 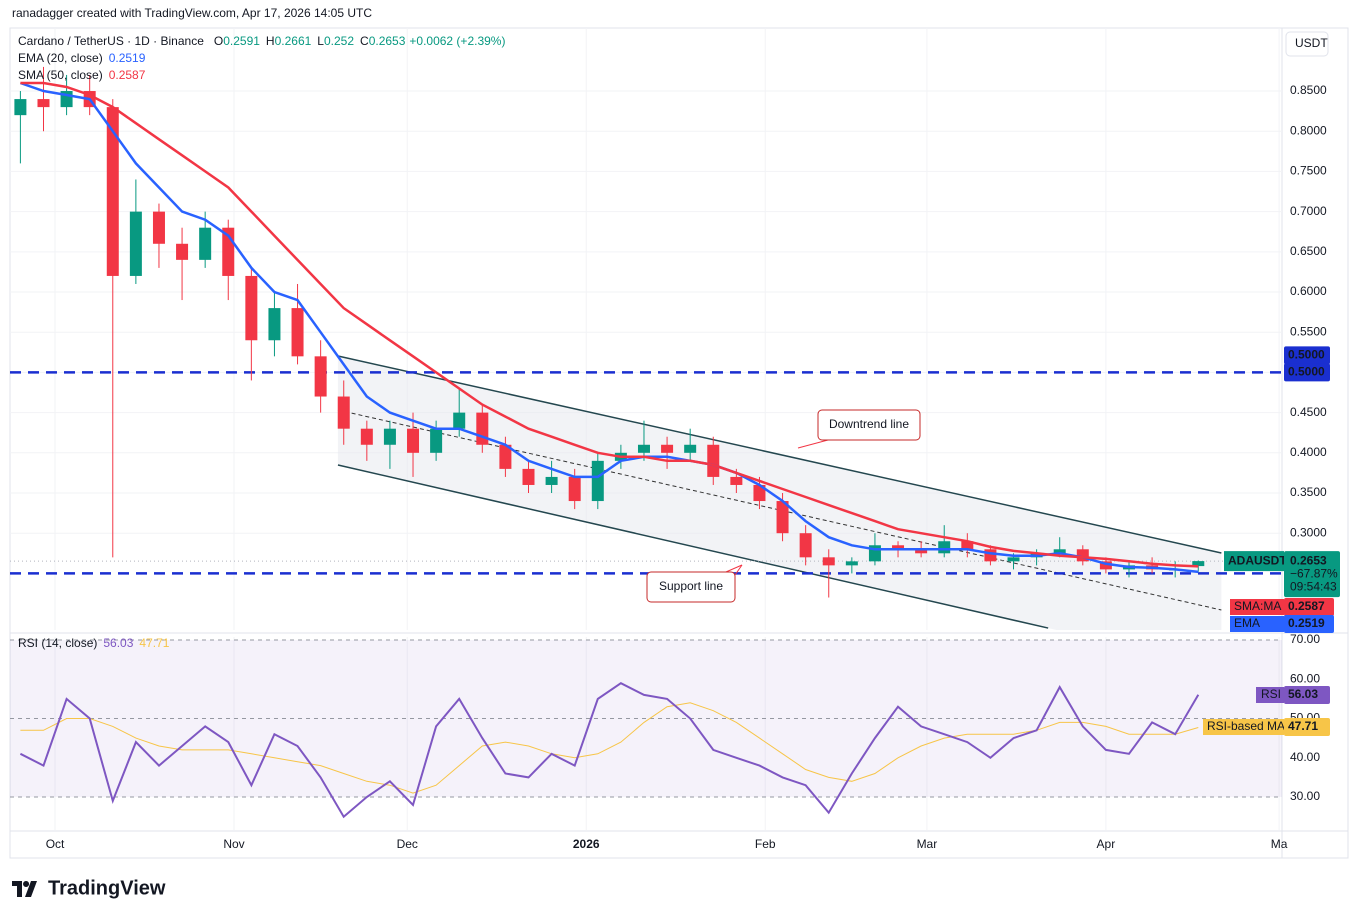 I want to click on footer-logo: TradingView, so click(x=89, y=888).